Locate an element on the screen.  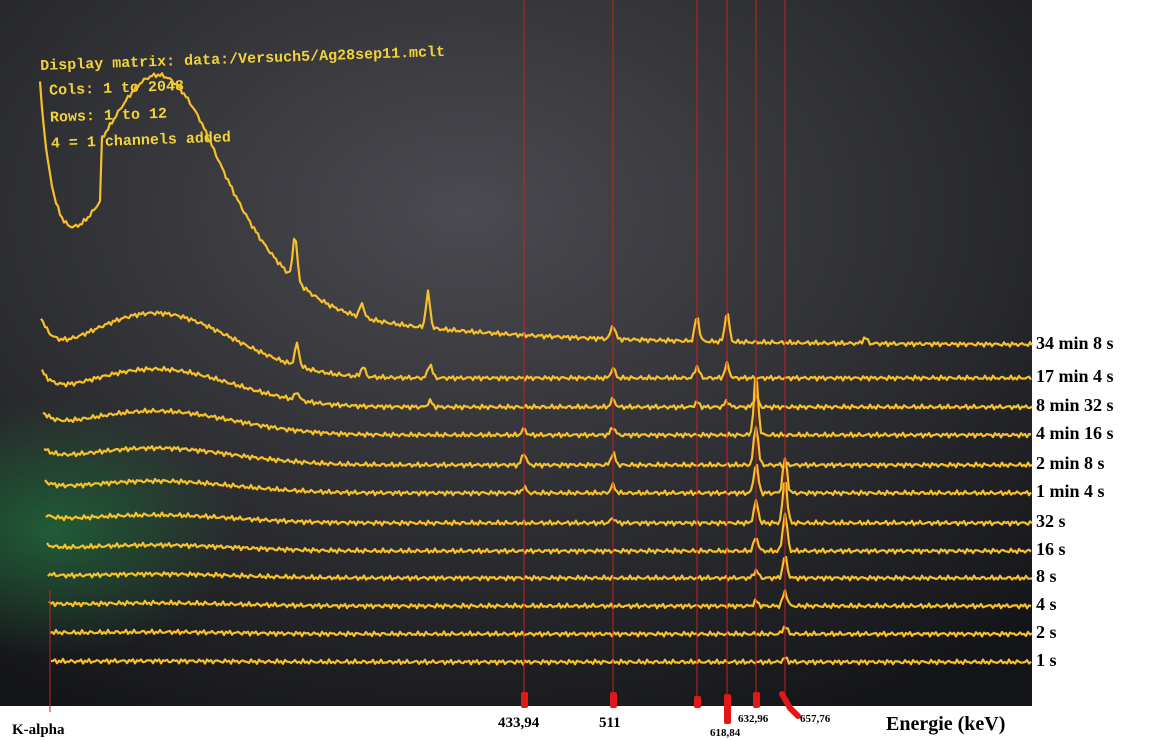
screen-line: 4 = 1 channels added is located at coordinates (141, 140).